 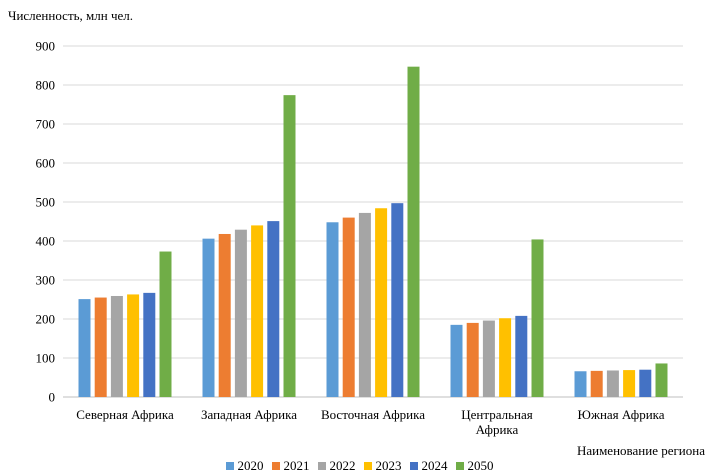 I want to click on y-tick-label: 500, so click(x=46, y=202).